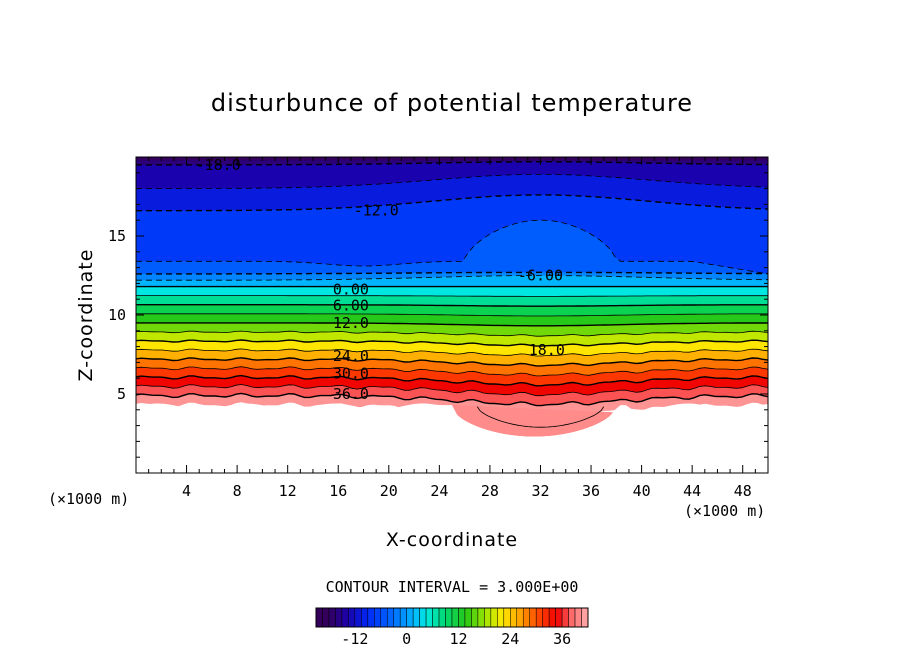 The width and height of the screenshot is (904, 654). I want to click on chart-title: disturbunce of potential temperature, so click(452, 103).